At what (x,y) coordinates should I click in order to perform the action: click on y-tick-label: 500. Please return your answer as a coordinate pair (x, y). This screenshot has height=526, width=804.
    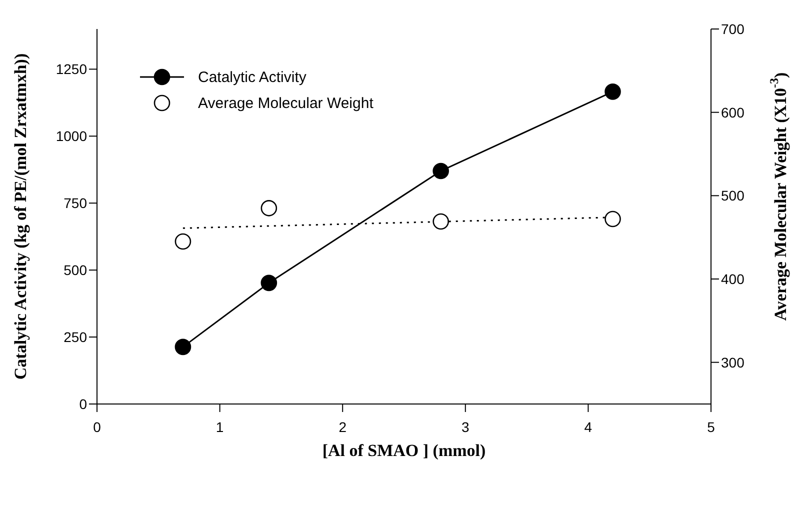
    Looking at the image, I should click on (76, 270).